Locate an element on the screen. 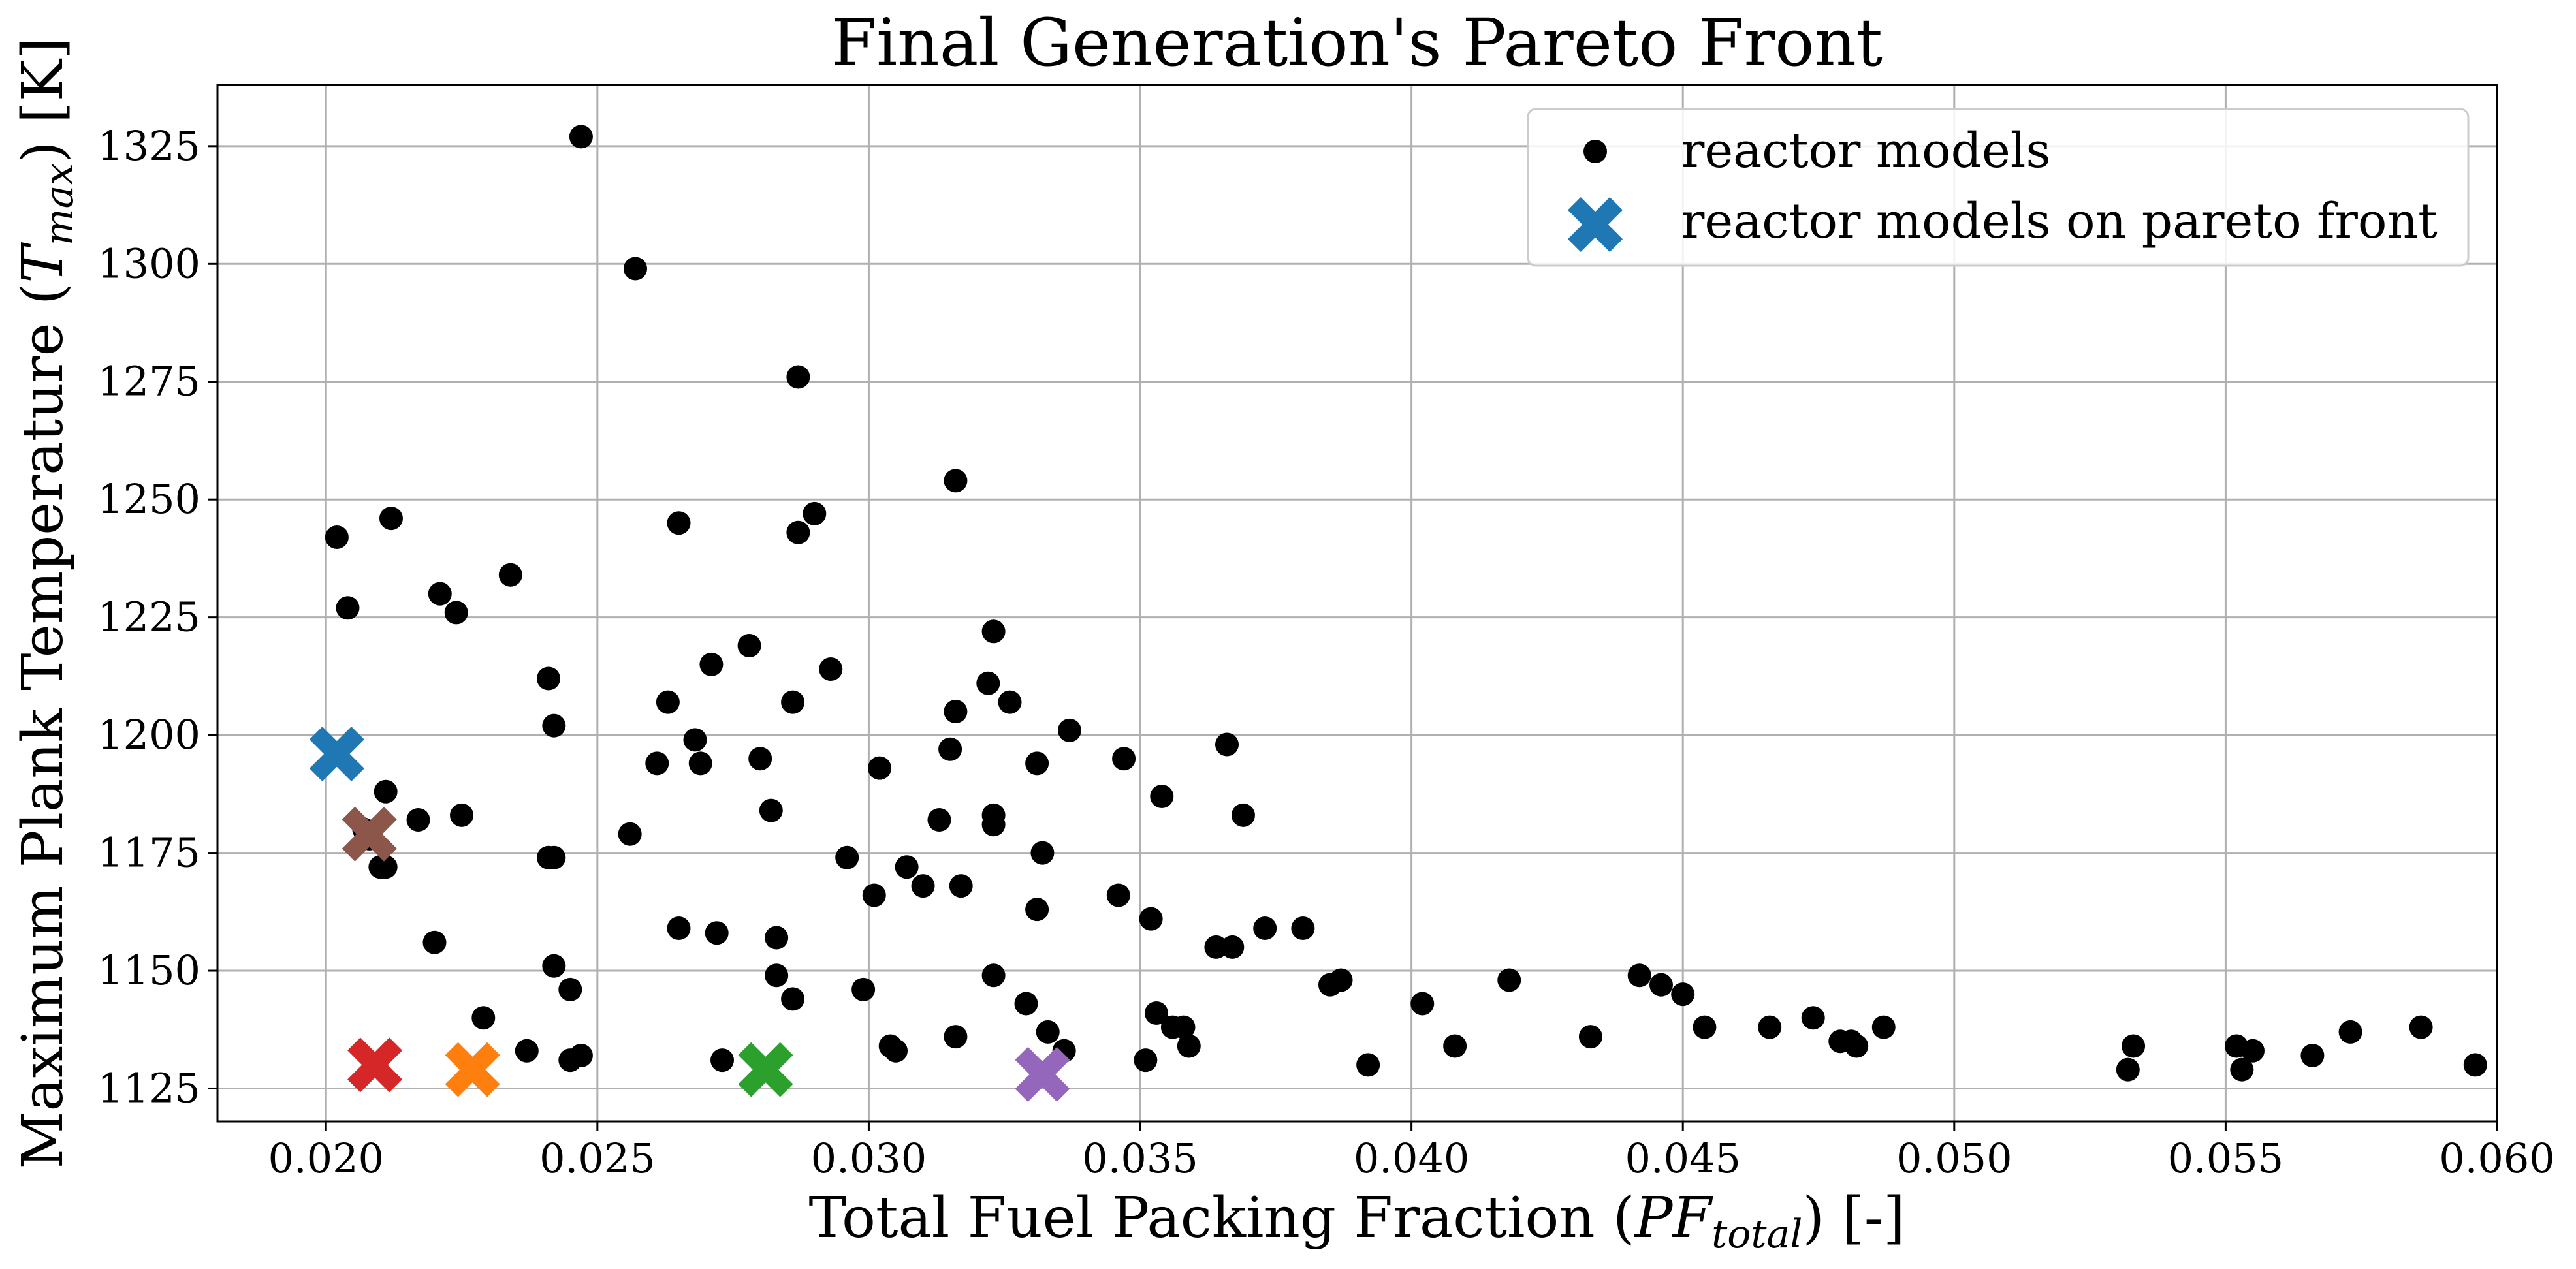  y-tick-label: 1250 is located at coordinates (148, 499).